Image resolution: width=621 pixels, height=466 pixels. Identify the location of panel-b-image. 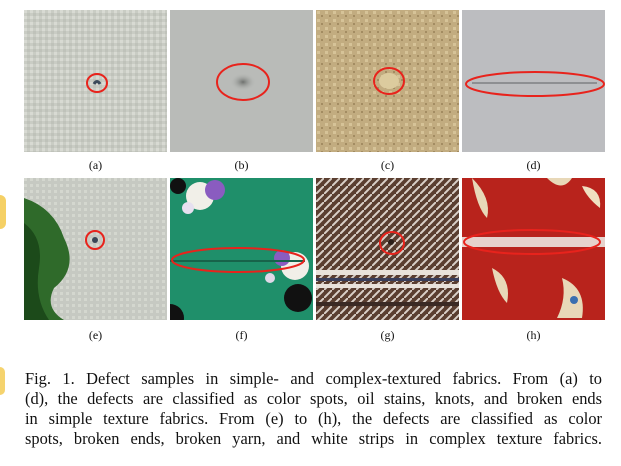
(241, 81).